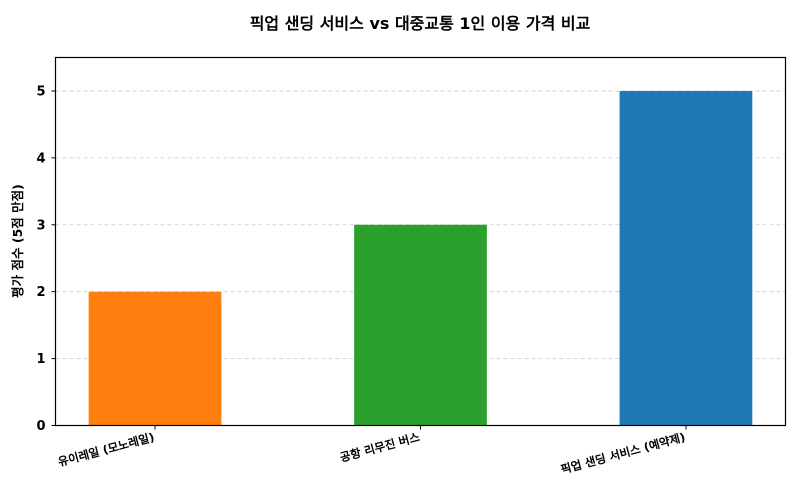 Image resolution: width=800 pixels, height=500 pixels. What do you see at coordinates (40, 292) in the screenshot?
I see `y-tick-label: 2` at bounding box center [40, 292].